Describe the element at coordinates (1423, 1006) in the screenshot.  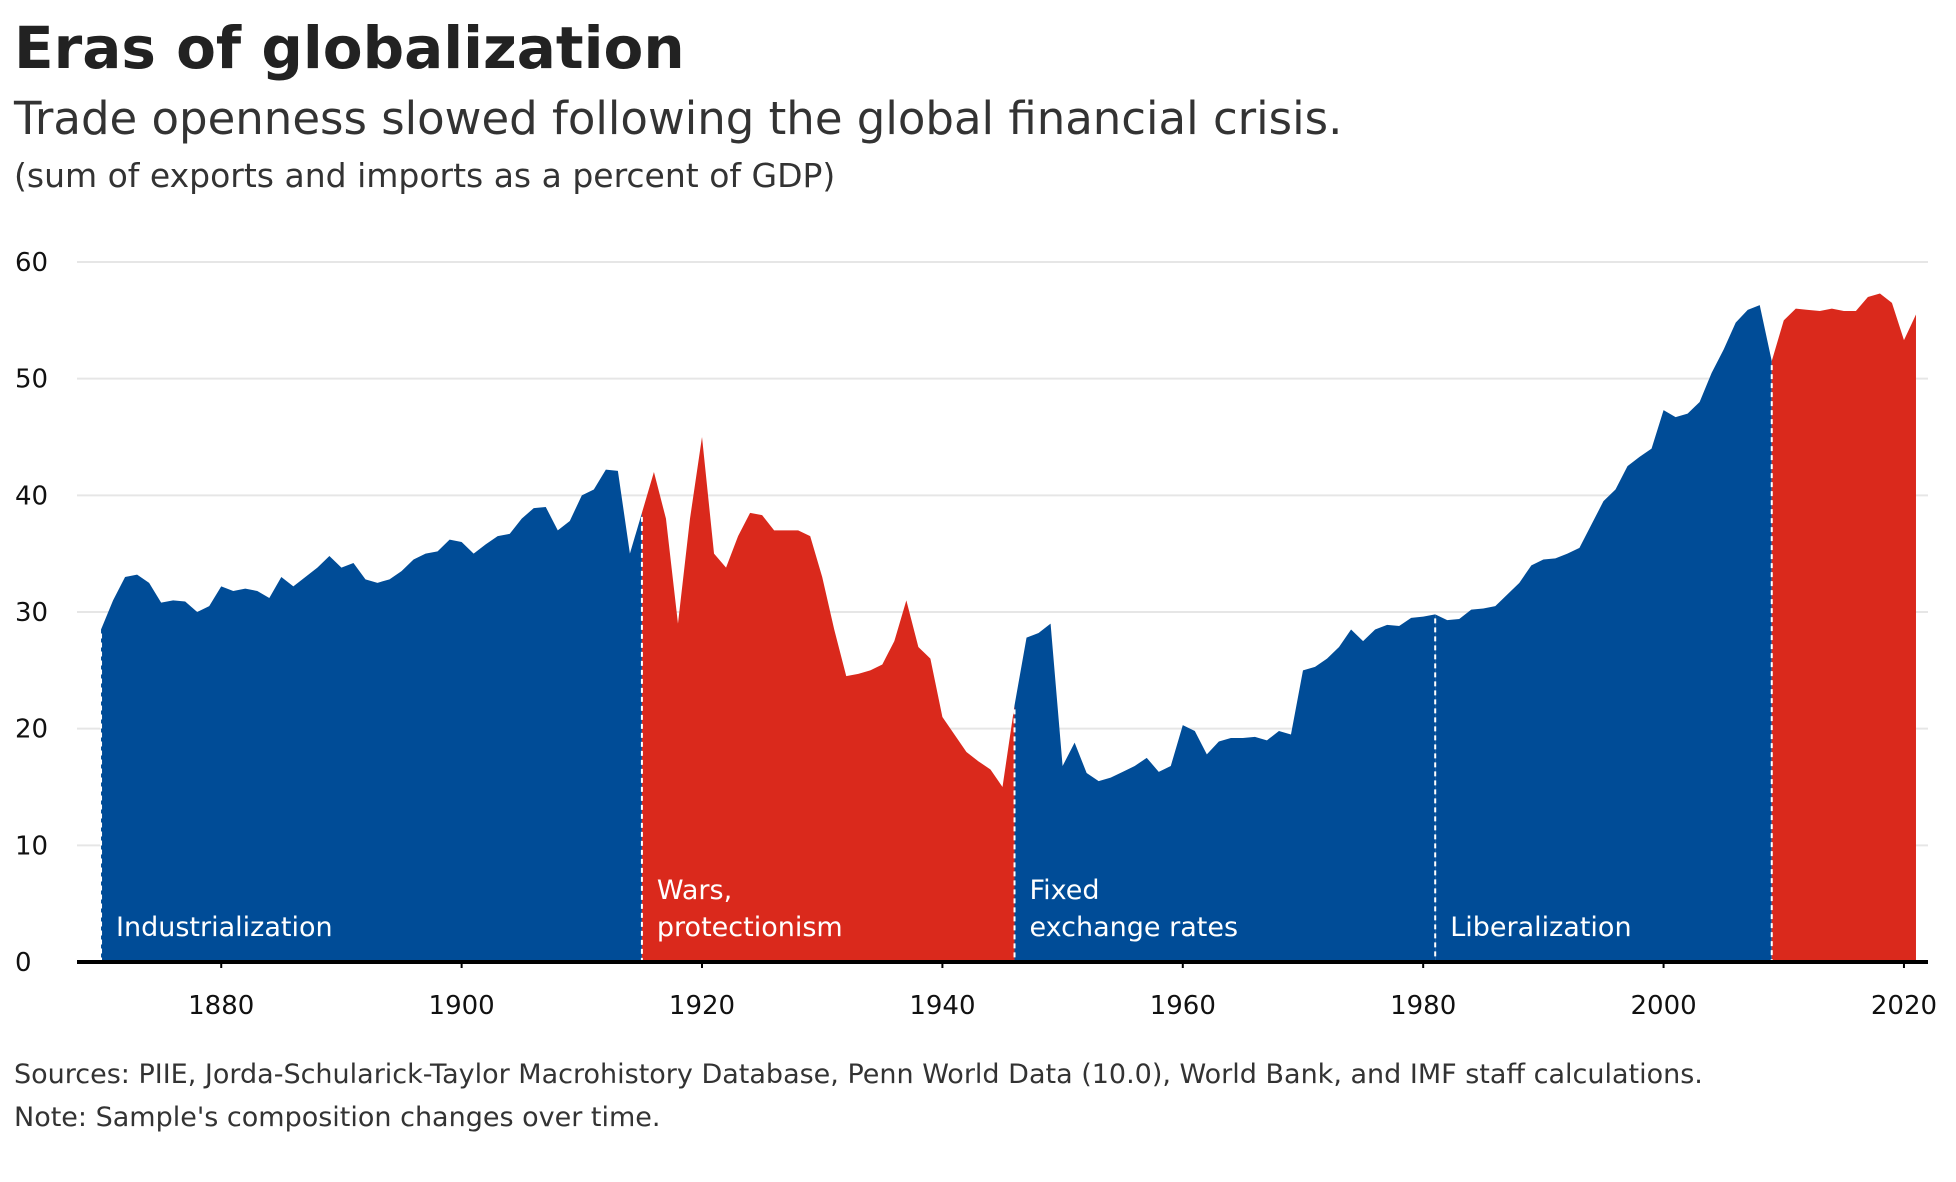
I see `x-tick-label: 1980` at that location.